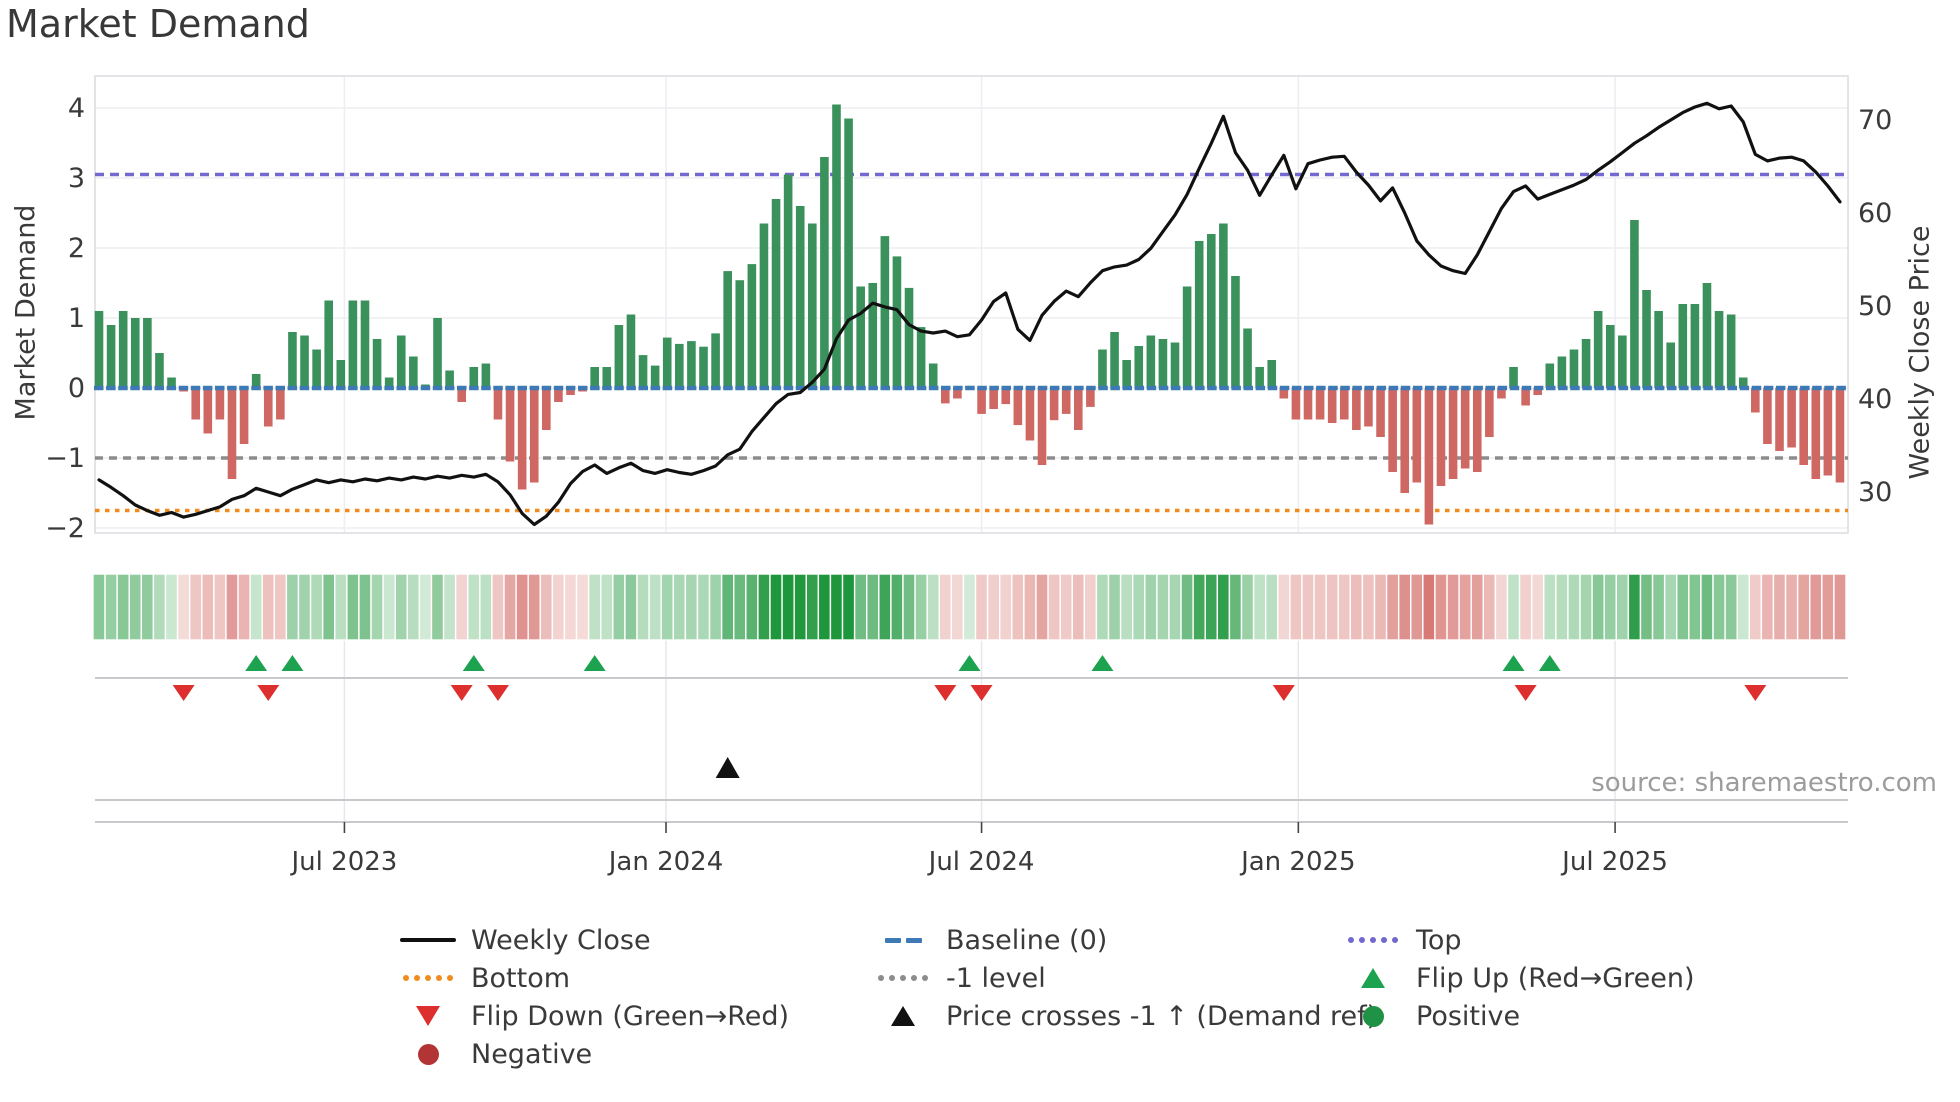  Describe the element at coordinates (76, 108) in the screenshot. I see `y-tick-label-left: 4` at that location.